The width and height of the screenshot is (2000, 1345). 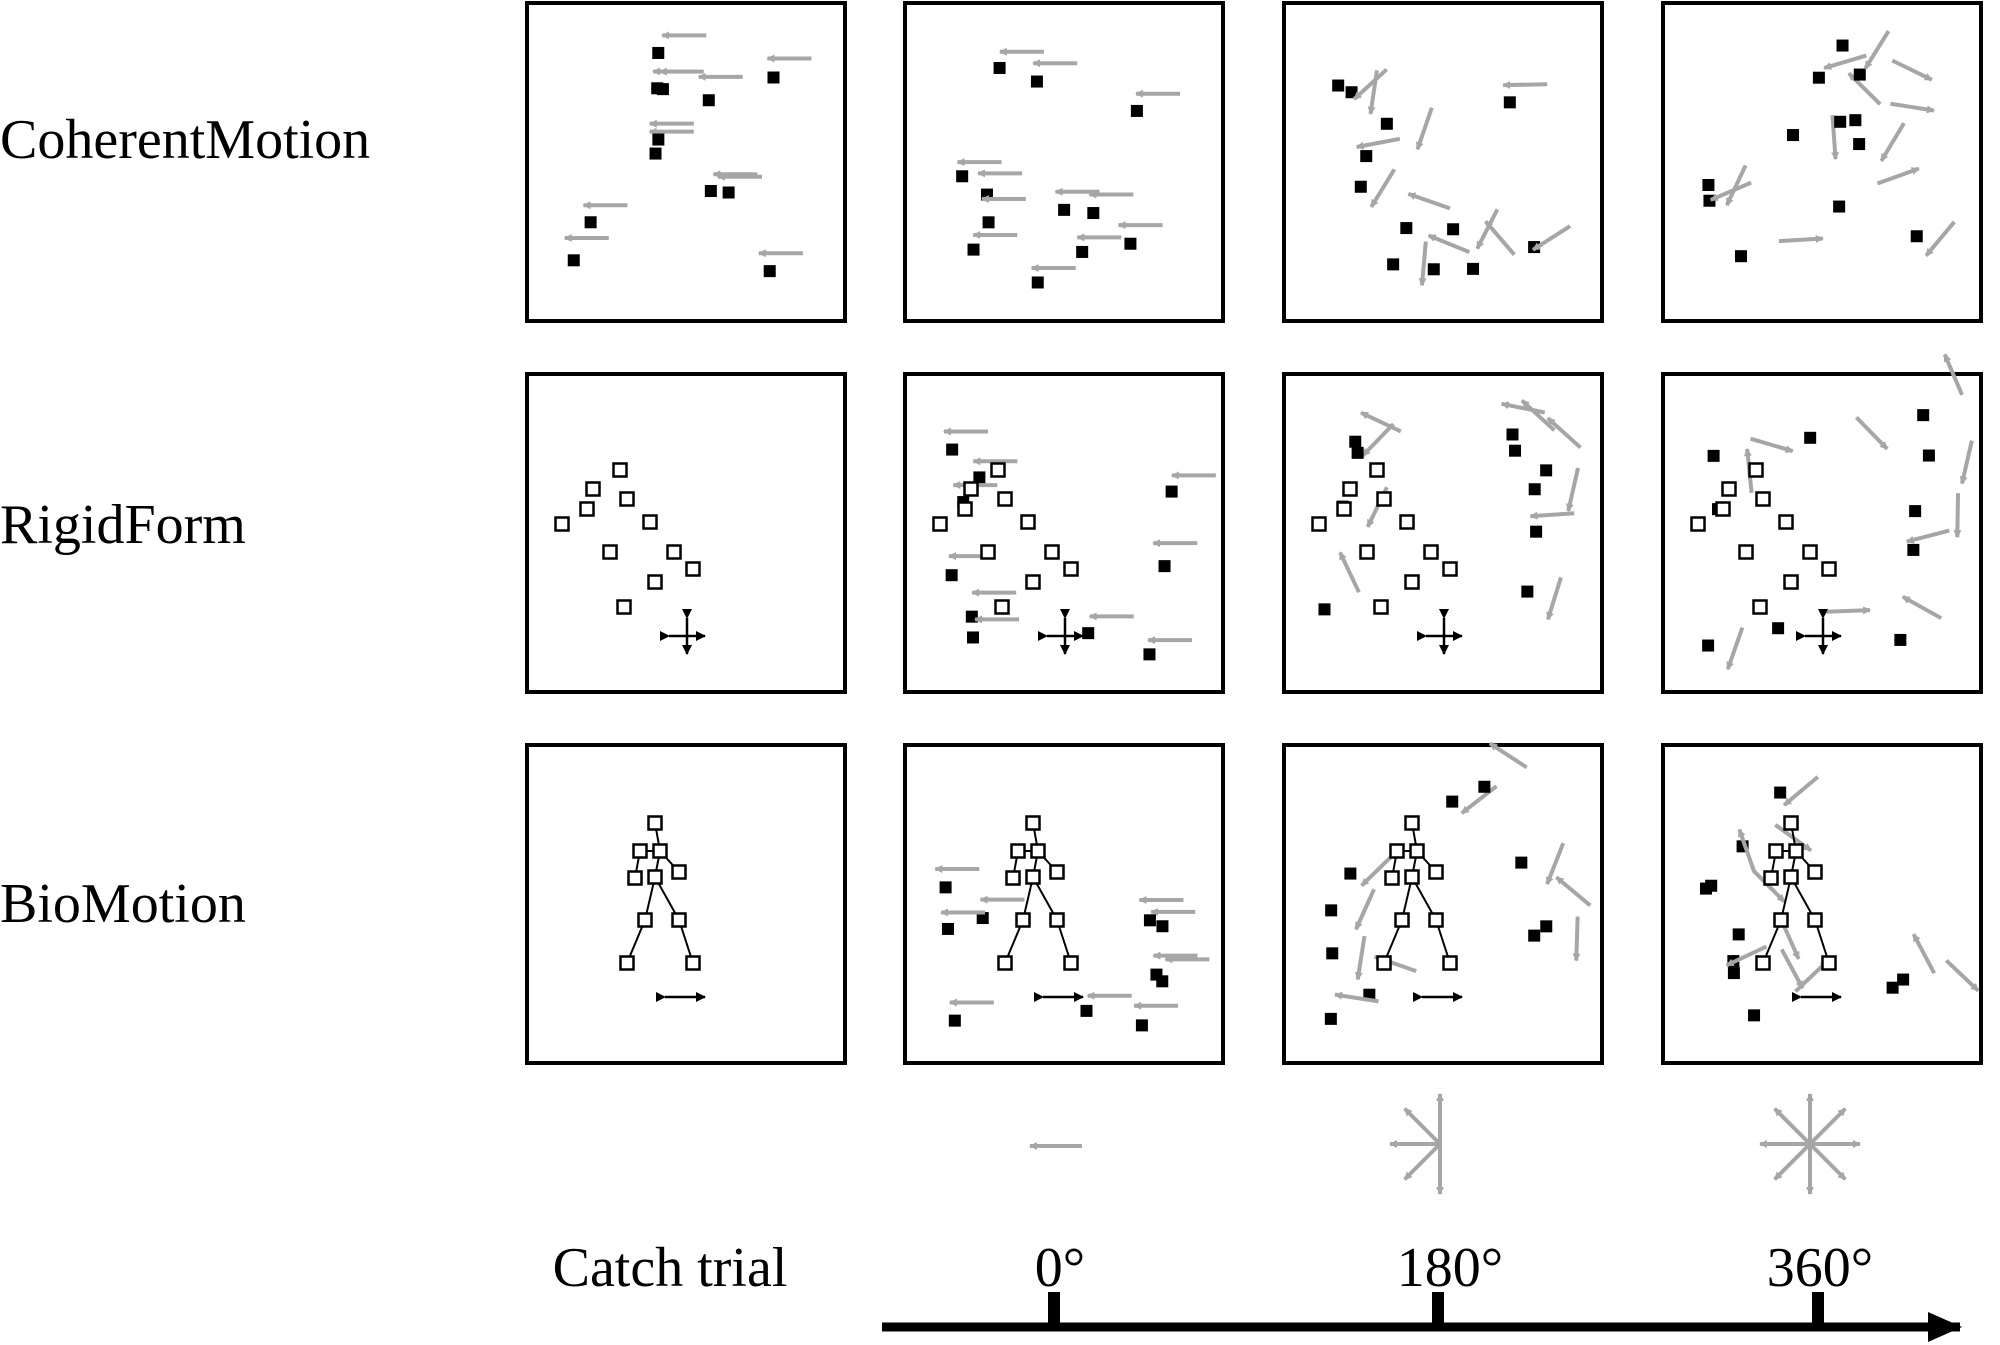 I want to click on panel-rigid-form-0-deg, so click(x=1064, y=533).